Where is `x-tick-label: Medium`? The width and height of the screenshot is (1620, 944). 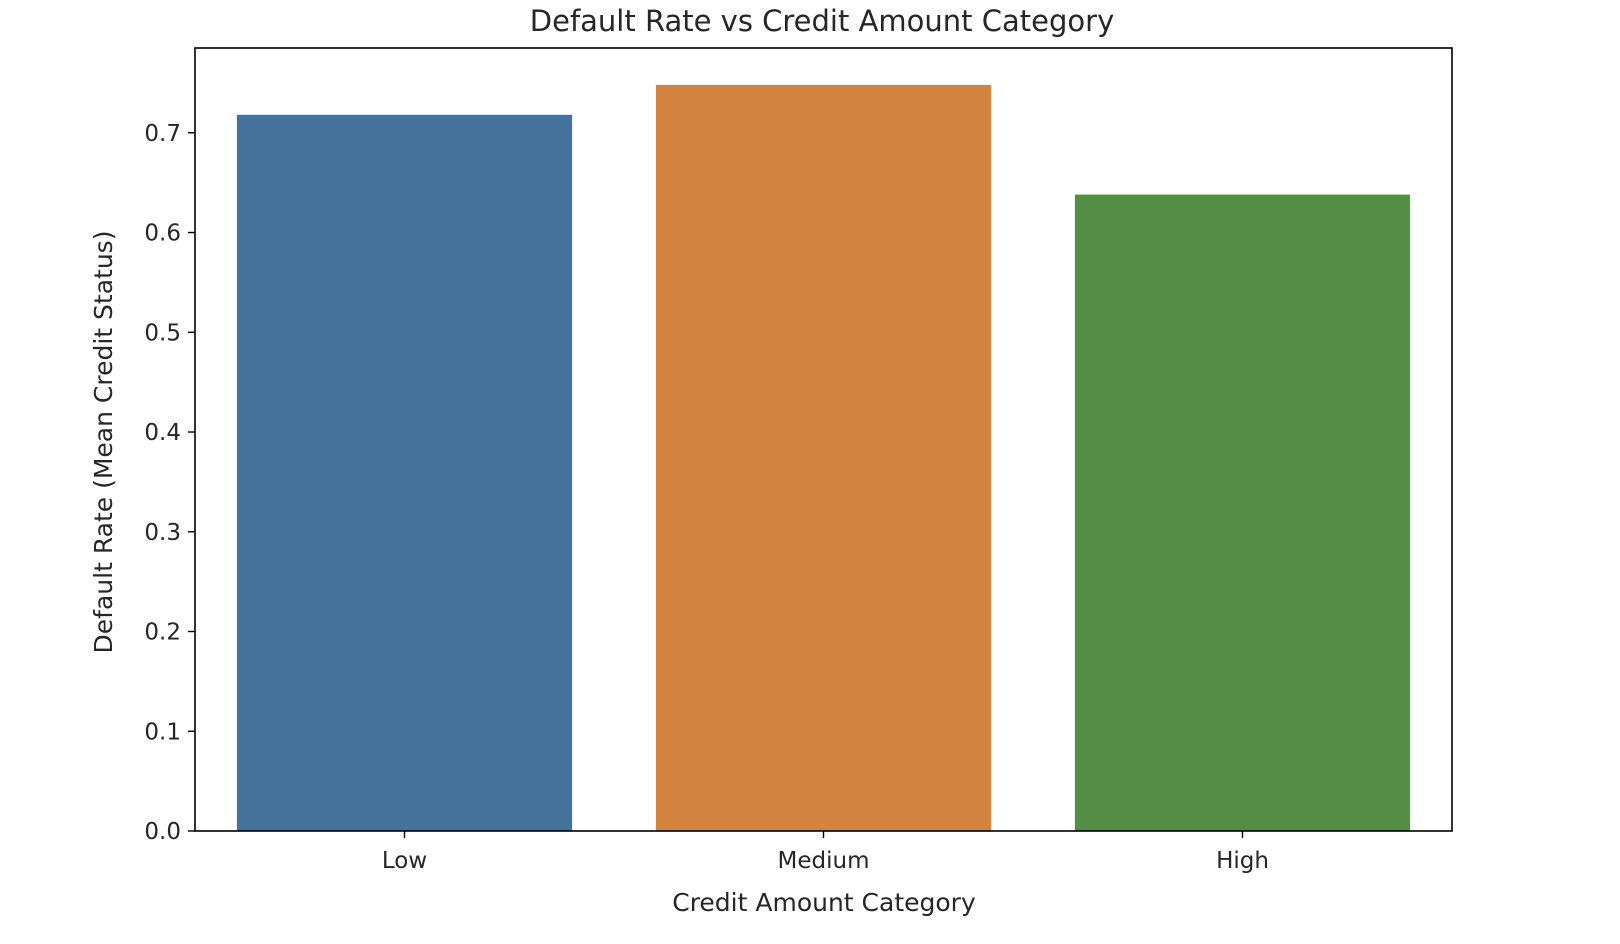
x-tick-label: Medium is located at coordinates (824, 861).